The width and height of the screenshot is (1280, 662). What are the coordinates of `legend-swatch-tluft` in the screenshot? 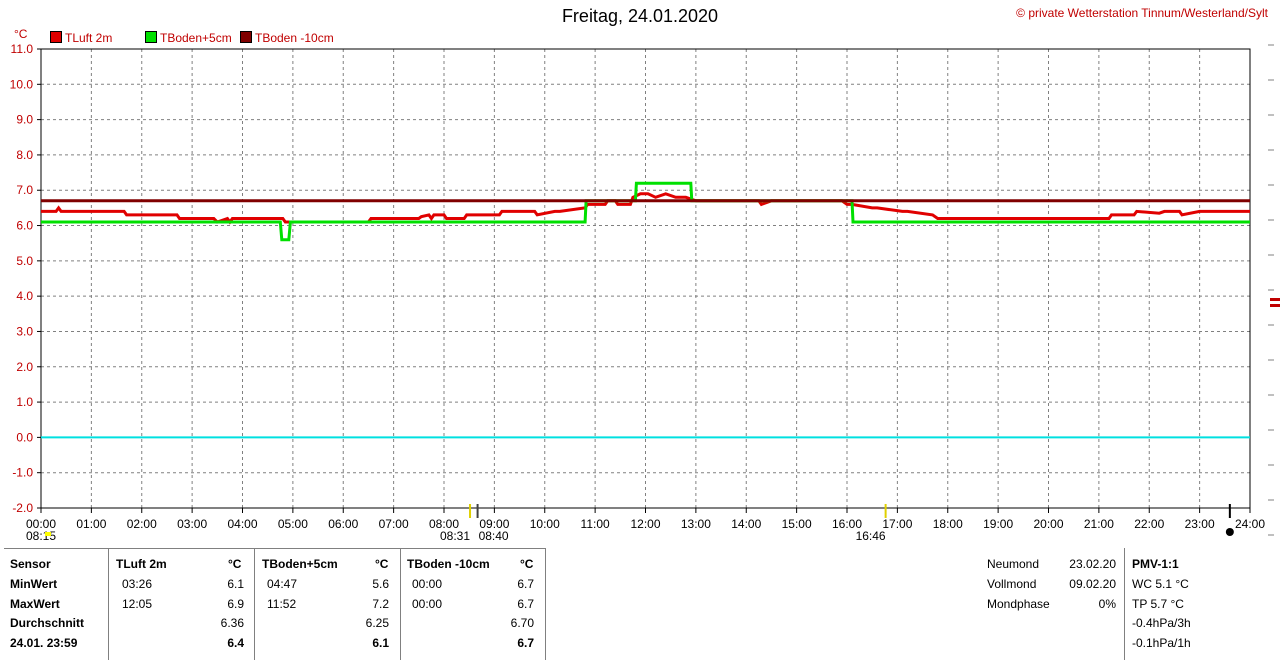 It's located at (56, 37).